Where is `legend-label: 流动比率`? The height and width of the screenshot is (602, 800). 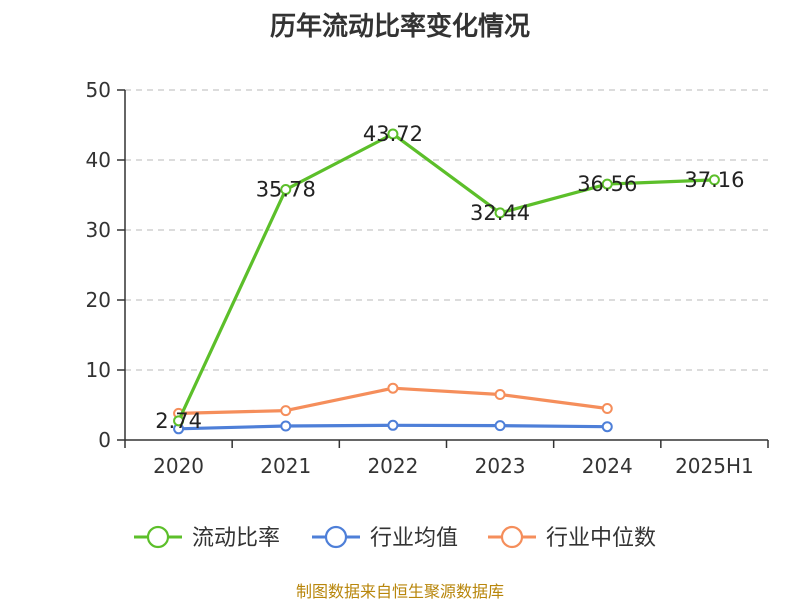
legend-label: 流动比率 is located at coordinates (236, 538).